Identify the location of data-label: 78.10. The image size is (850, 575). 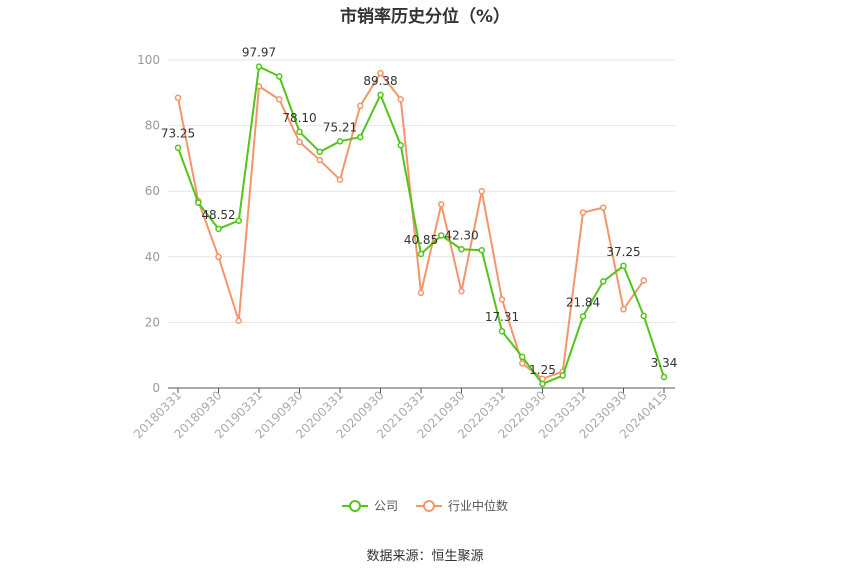
(299, 118).